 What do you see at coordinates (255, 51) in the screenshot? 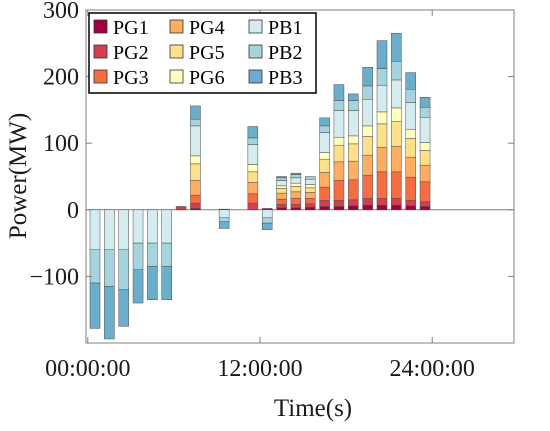
I see `legend-swatch-pb2` at bounding box center [255, 51].